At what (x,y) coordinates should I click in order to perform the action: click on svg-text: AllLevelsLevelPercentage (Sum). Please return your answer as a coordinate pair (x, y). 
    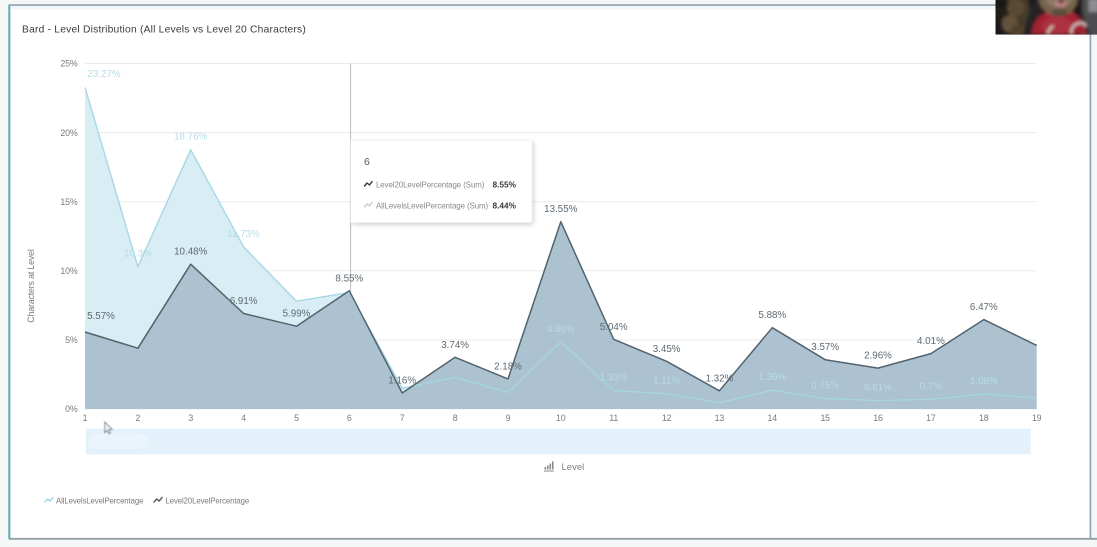
    Looking at the image, I should click on (432, 206).